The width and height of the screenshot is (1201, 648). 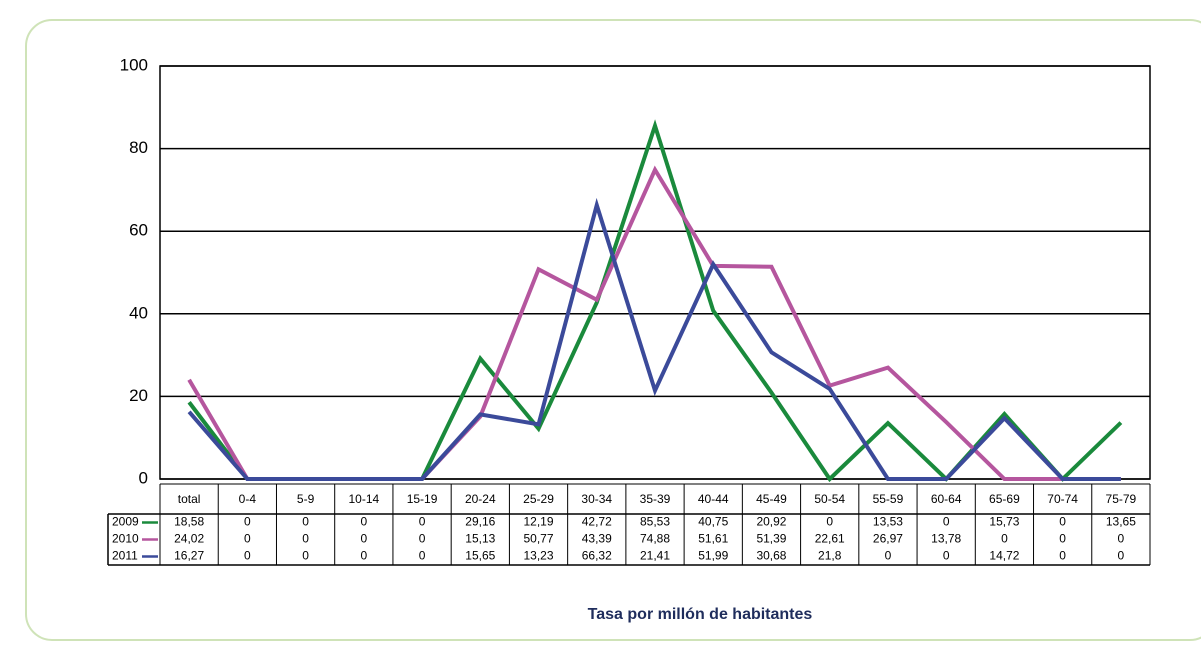 What do you see at coordinates (125, 556) in the screenshot?
I see `legend-label: 2011` at bounding box center [125, 556].